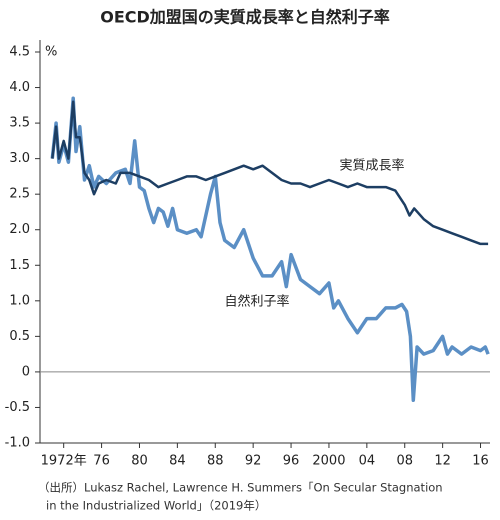  What do you see at coordinates (19, 229) in the screenshot?
I see `y-tick-label: 2.0` at bounding box center [19, 229].